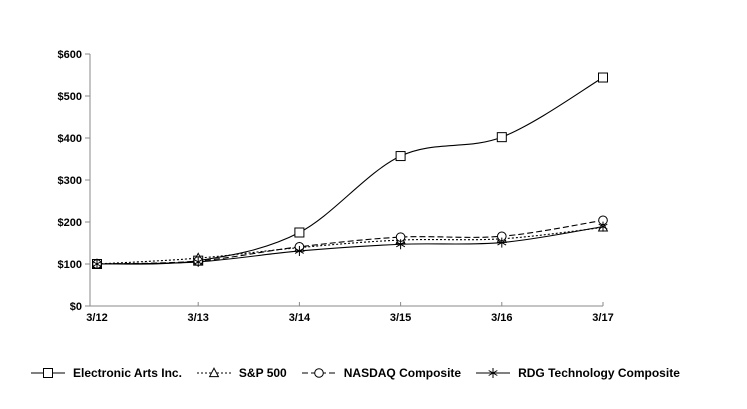  What do you see at coordinates (493, 373) in the screenshot?
I see `legend-marker-asterisk-icon` at bounding box center [493, 373].